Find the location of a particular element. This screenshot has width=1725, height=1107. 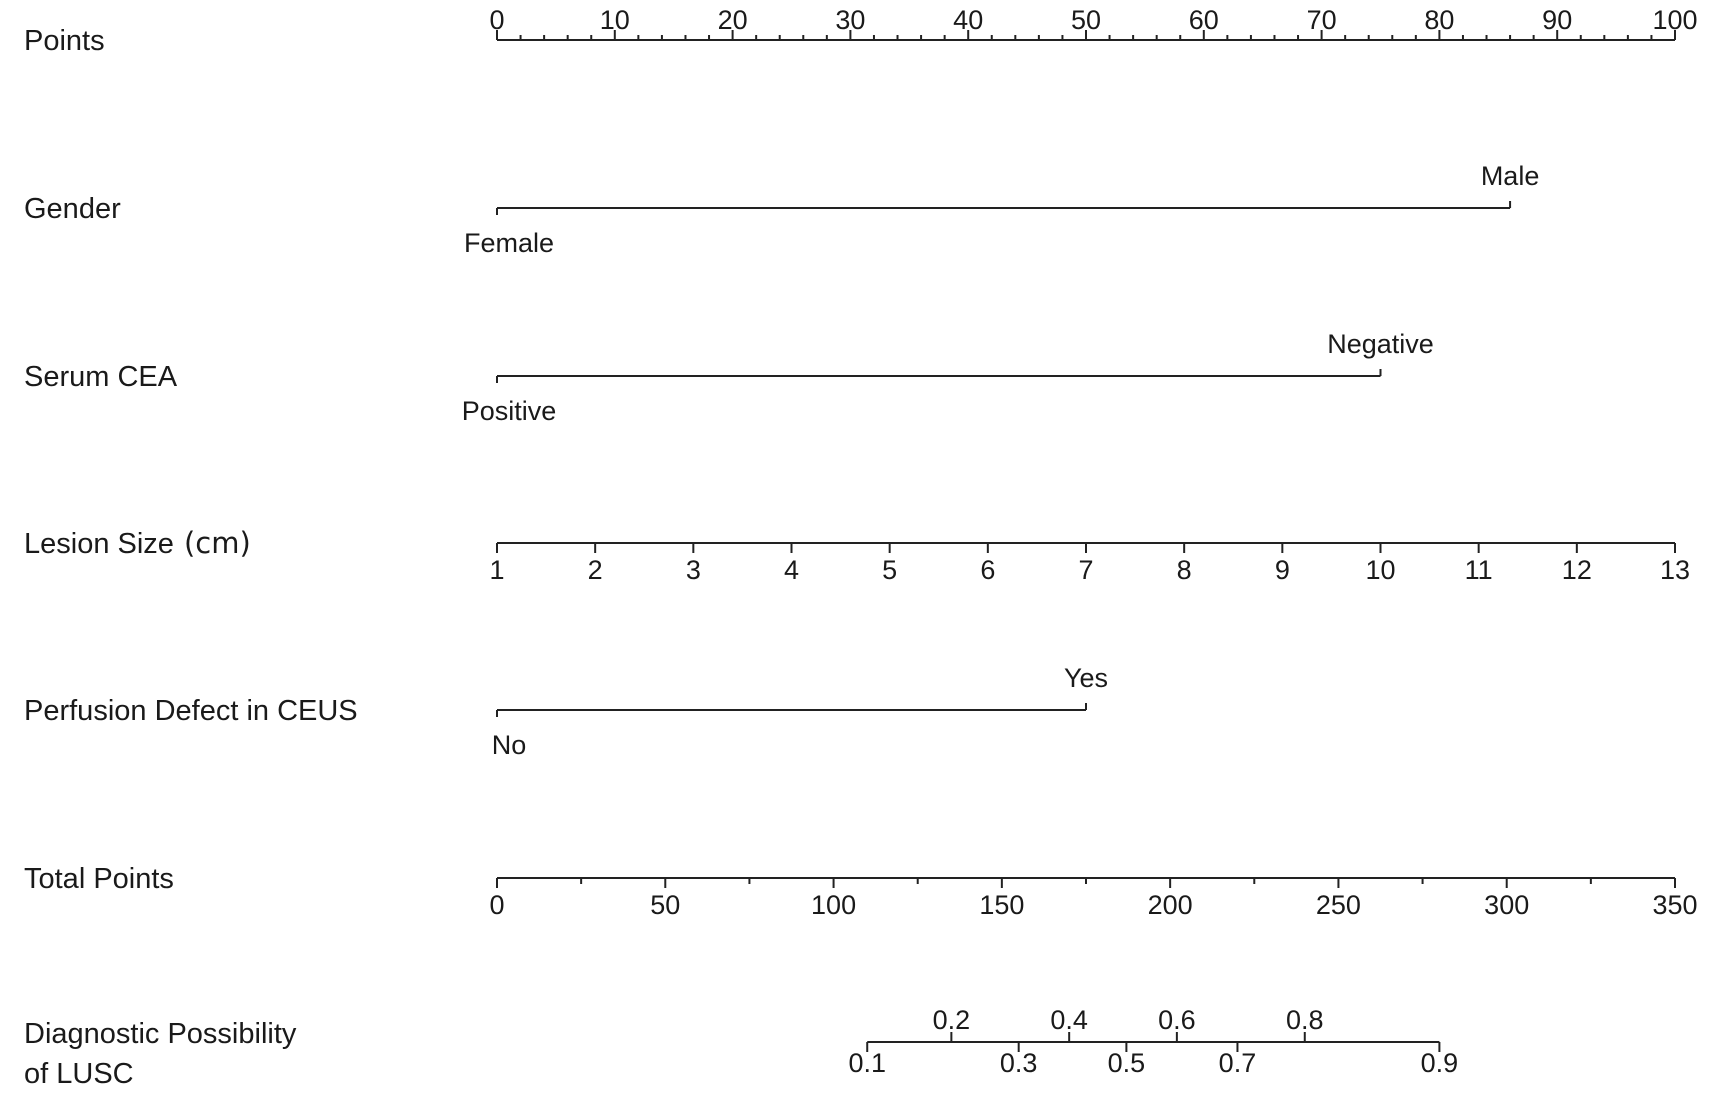

gender-row: Gender Female Male is located at coordinates (781, 209).